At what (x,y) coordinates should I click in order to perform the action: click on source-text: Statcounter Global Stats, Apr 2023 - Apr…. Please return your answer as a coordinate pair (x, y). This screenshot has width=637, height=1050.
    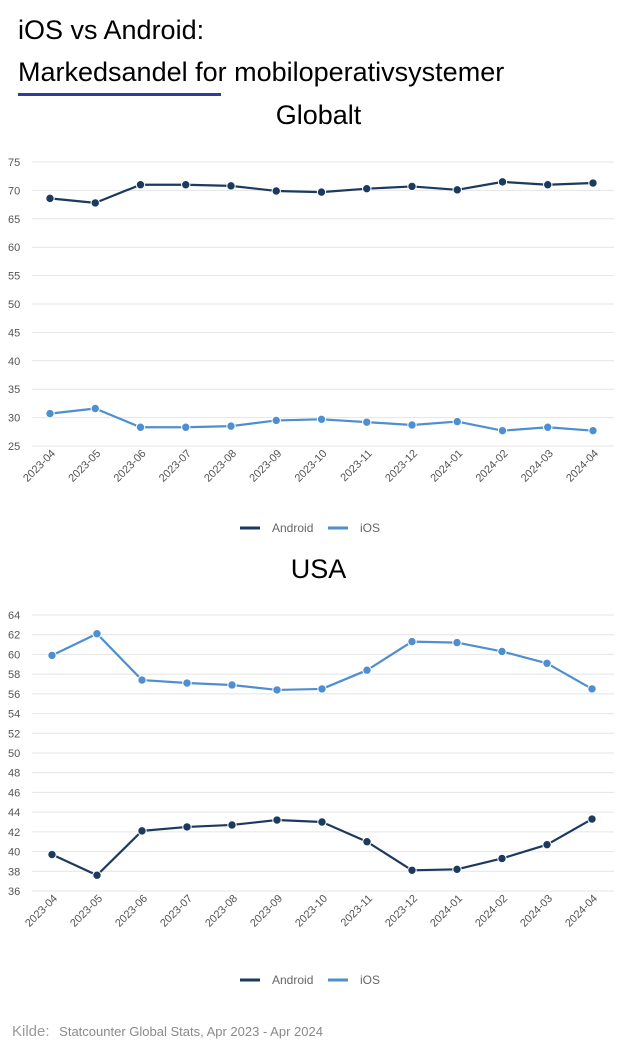
    Looking at the image, I should click on (191, 1031).